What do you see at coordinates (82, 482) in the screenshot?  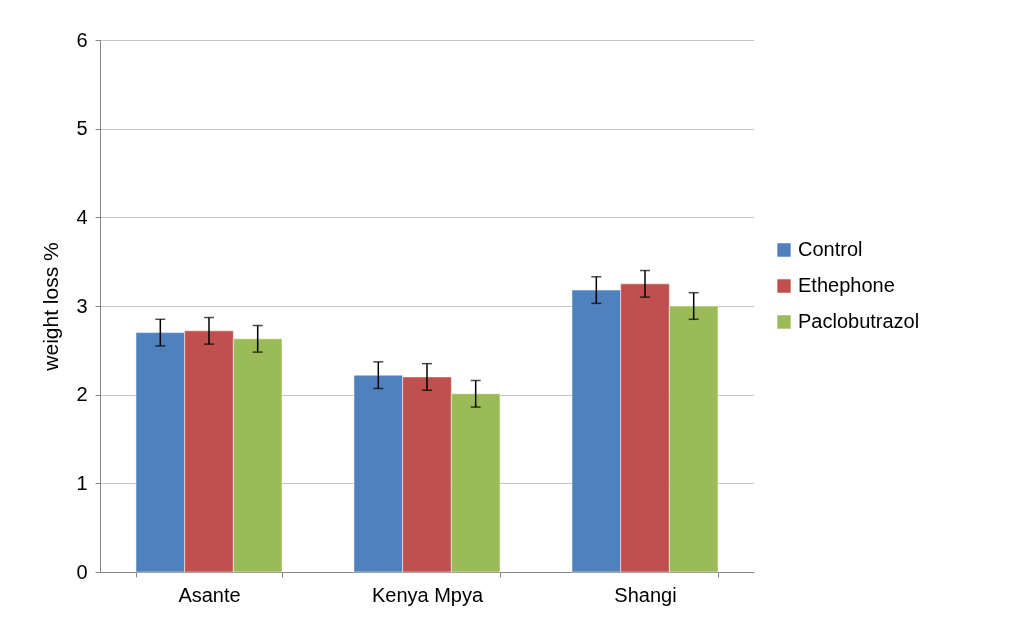 I see `y-tick-label: 1` at bounding box center [82, 482].